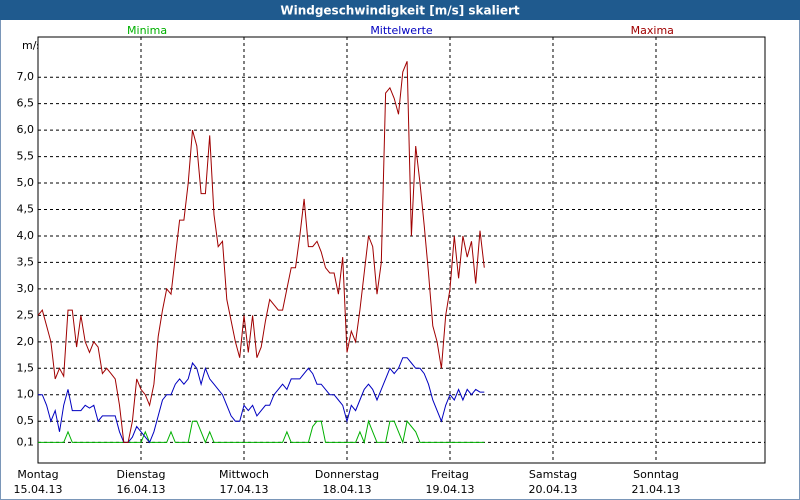 The image size is (800, 500). I want to click on x-tick-date: 19.04.13, so click(450, 489).